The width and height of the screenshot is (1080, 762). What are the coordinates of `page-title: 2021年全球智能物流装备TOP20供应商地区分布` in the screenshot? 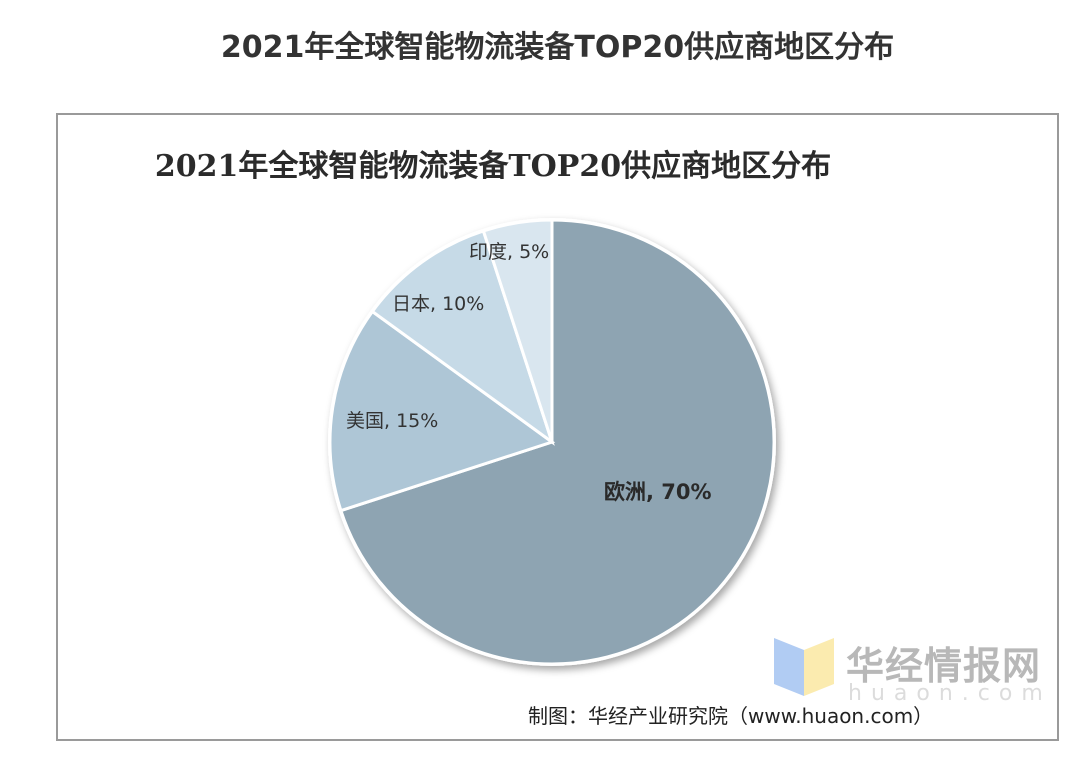 It's located at (557, 47).